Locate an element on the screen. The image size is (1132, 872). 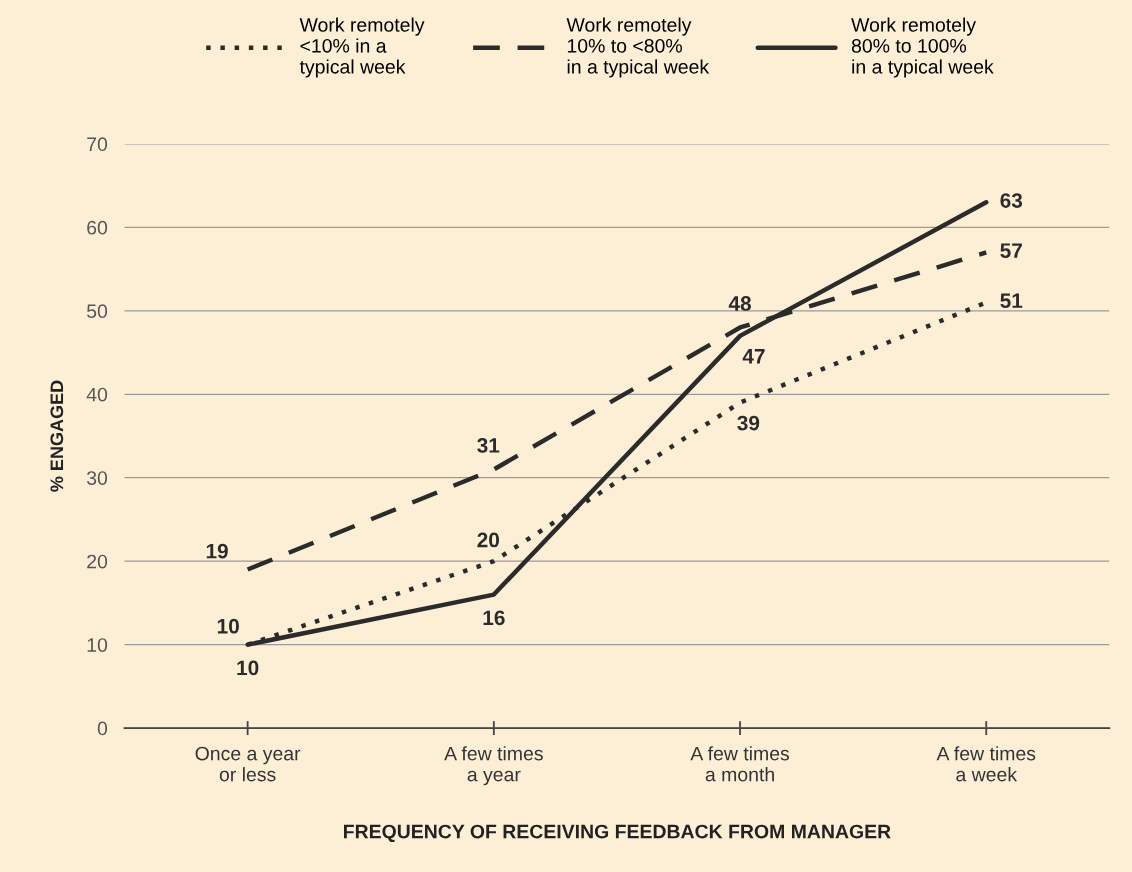
y-tick-label: 50 is located at coordinates (97, 311).